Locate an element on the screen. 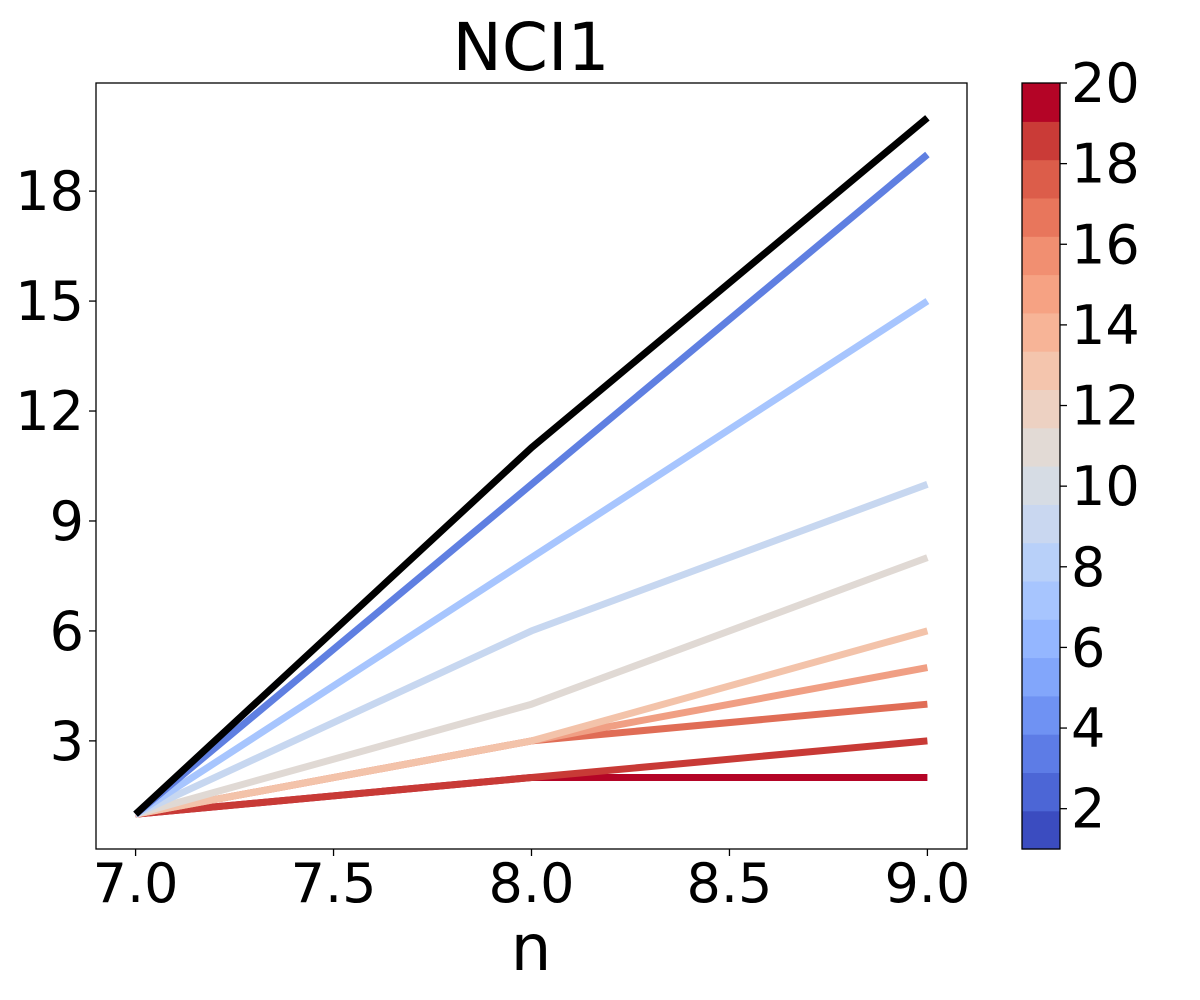  colorbar-tick-label: 6 is located at coordinates (1088, 647).